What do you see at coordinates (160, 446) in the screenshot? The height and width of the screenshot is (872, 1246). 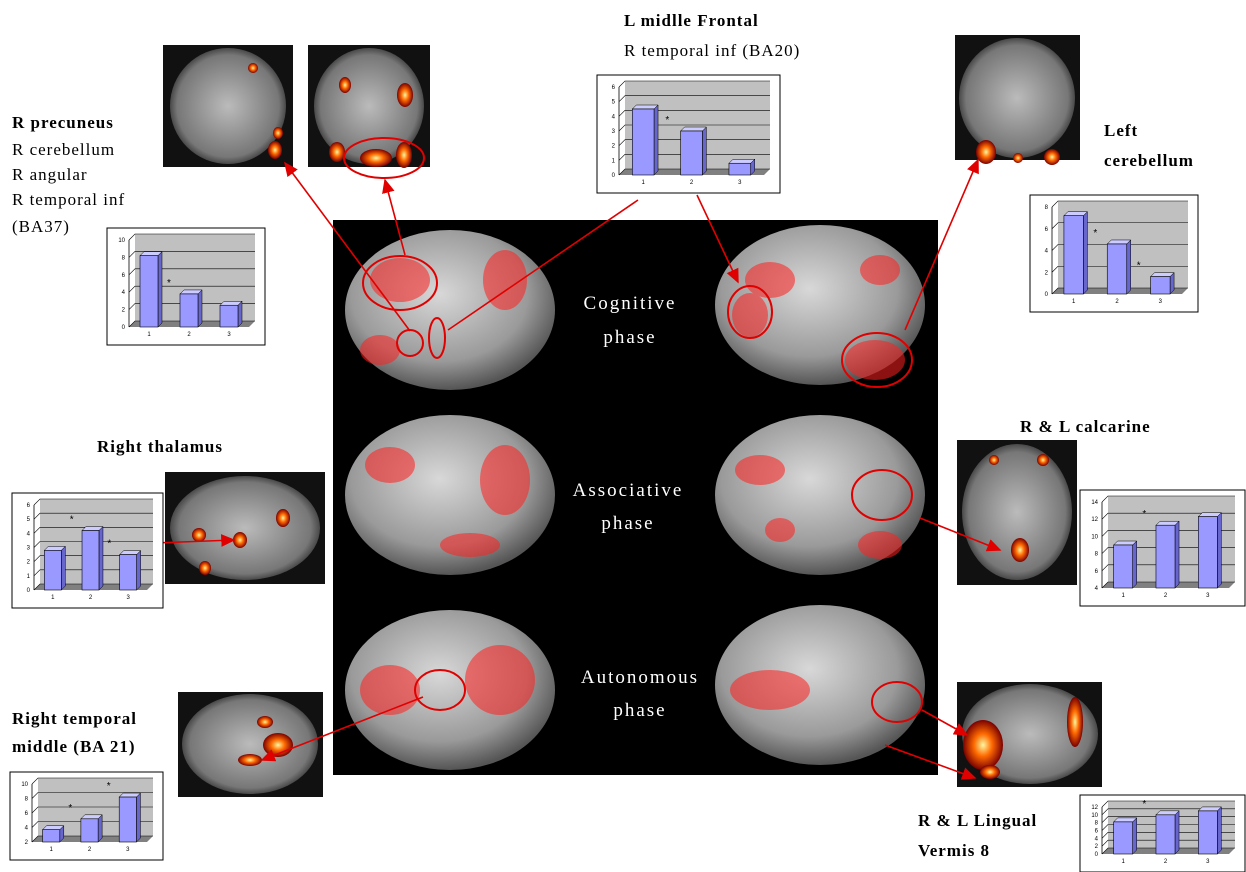 I see `region-label: Right thalamus` at bounding box center [160, 446].